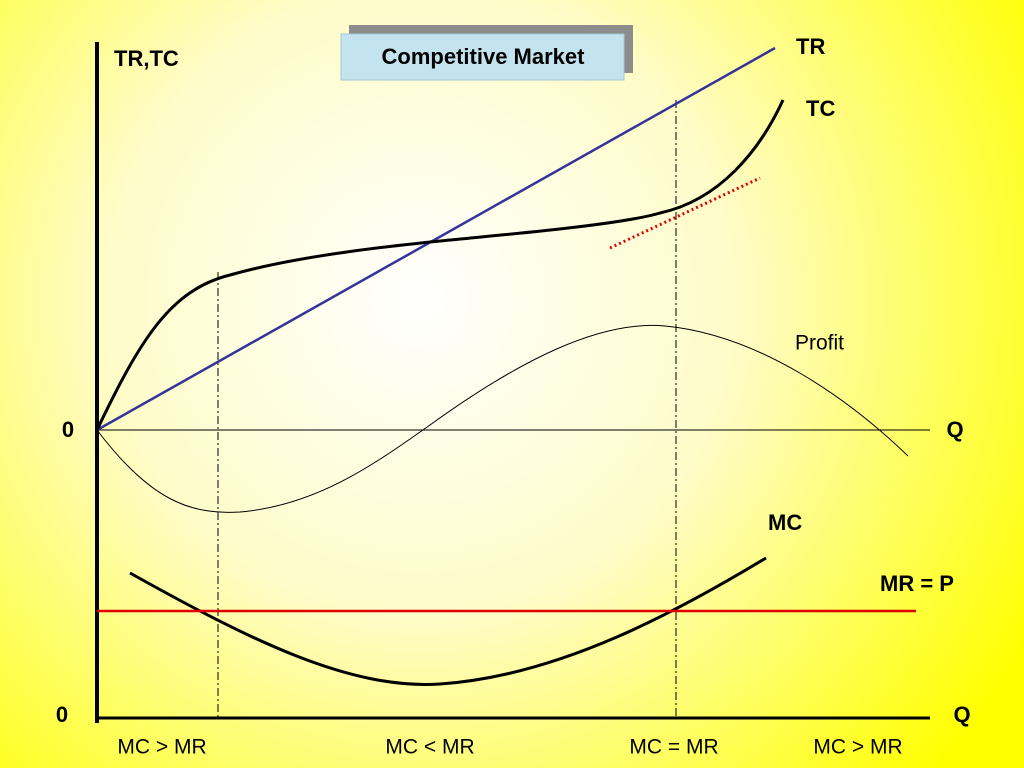  What do you see at coordinates (785, 522) in the screenshot?
I see `curve-label: MC` at bounding box center [785, 522].